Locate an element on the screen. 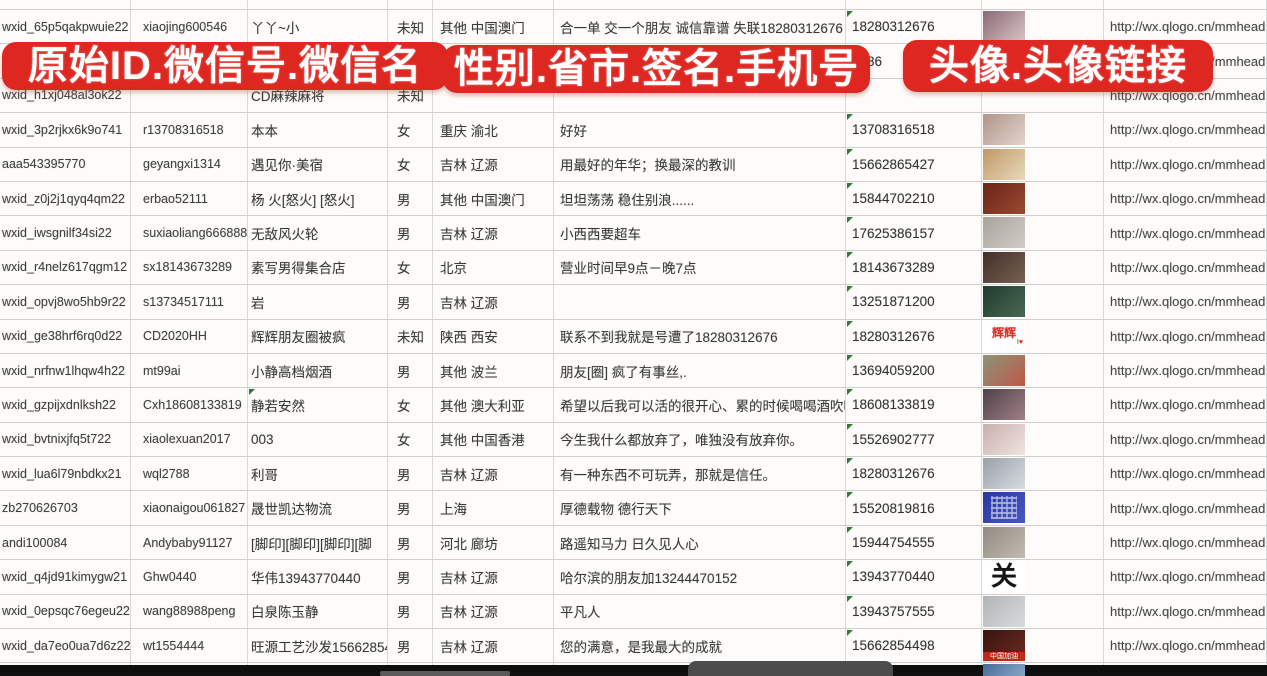 This screenshot has width=1267, height=676. cell-wechat-id: Andybaby91127 is located at coordinates (189, 542).